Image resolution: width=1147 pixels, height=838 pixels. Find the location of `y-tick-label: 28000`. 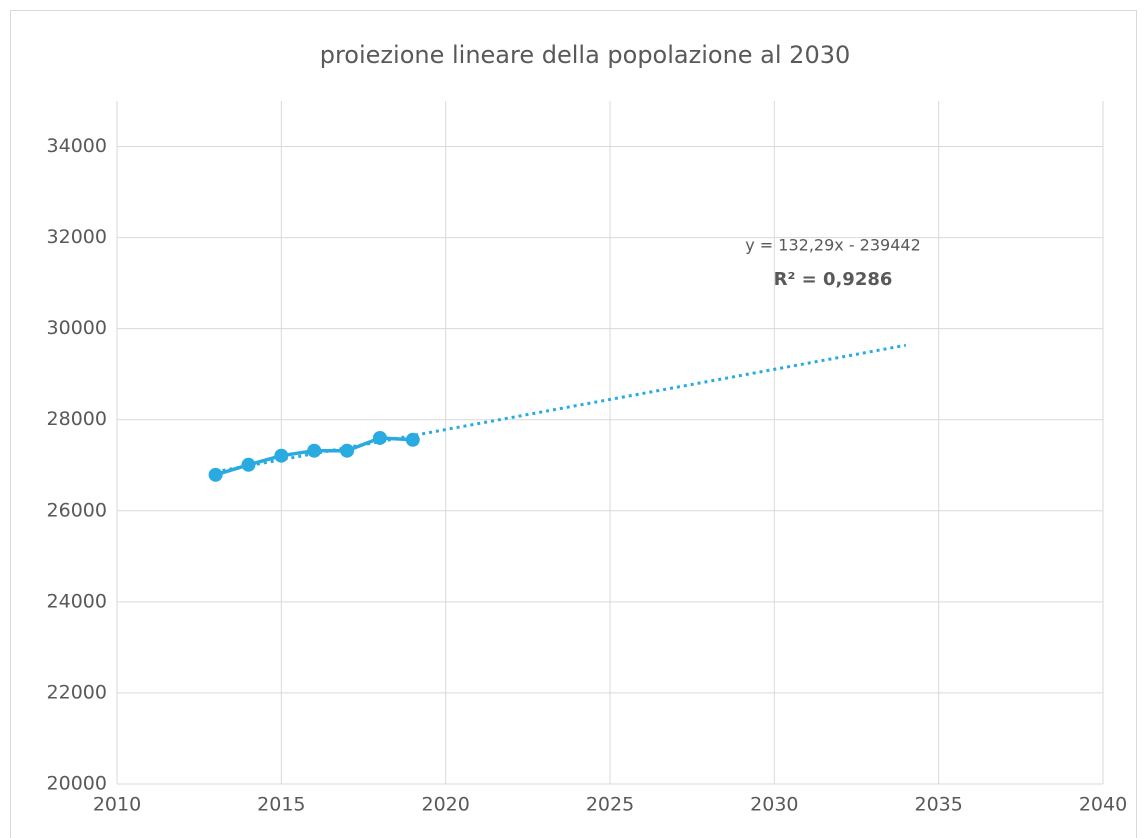

y-tick-label: 28000 is located at coordinates (77, 419).